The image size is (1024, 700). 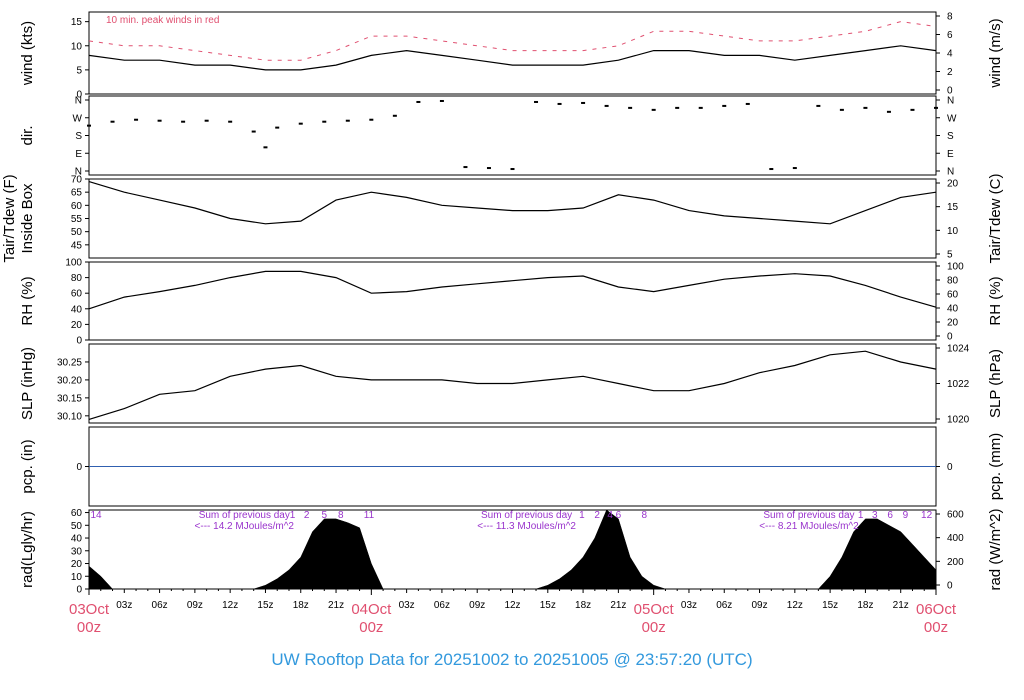 I want to click on rad-area, so click(x=512, y=549).